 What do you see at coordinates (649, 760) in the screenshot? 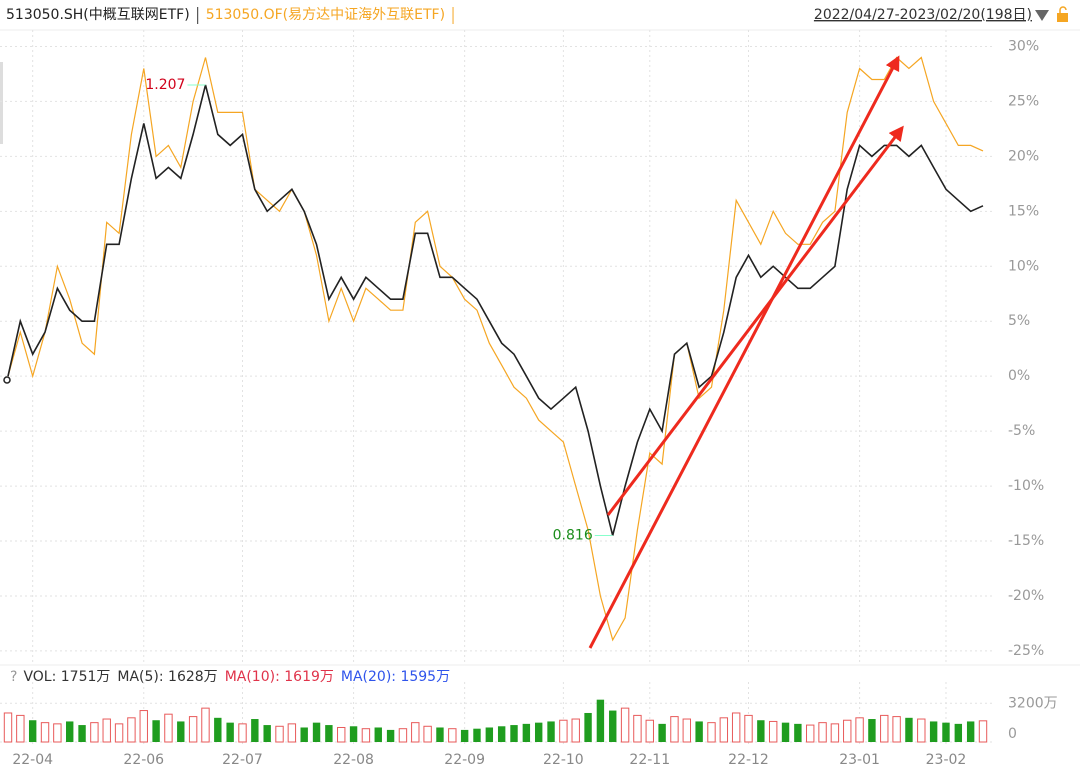
I see `x-tick-label: 22-11` at bounding box center [649, 760].